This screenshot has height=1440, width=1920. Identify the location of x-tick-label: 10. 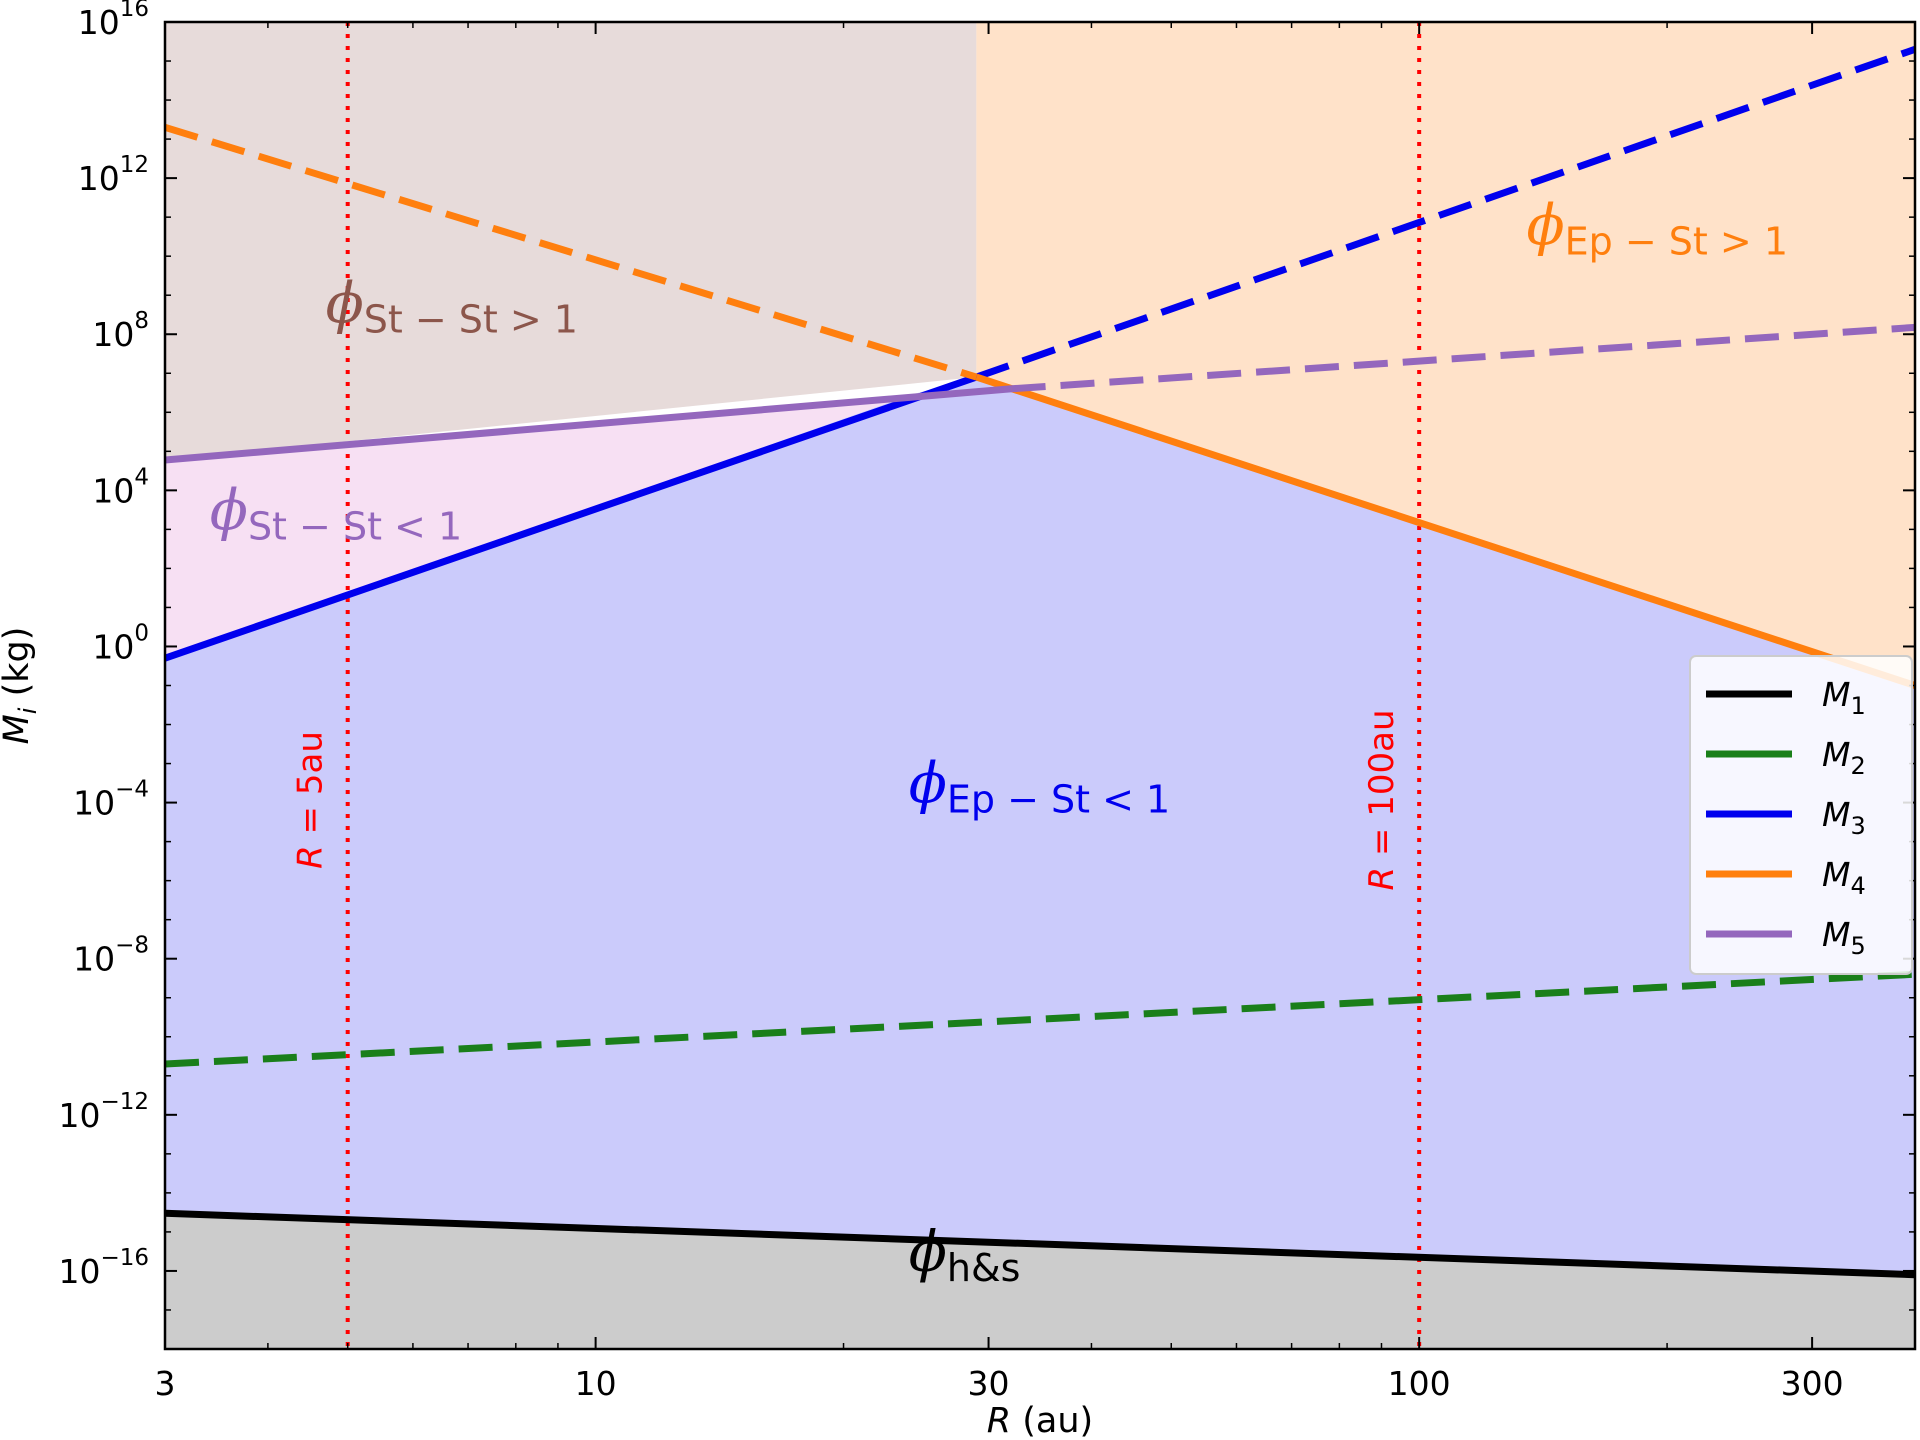
(596, 1383).